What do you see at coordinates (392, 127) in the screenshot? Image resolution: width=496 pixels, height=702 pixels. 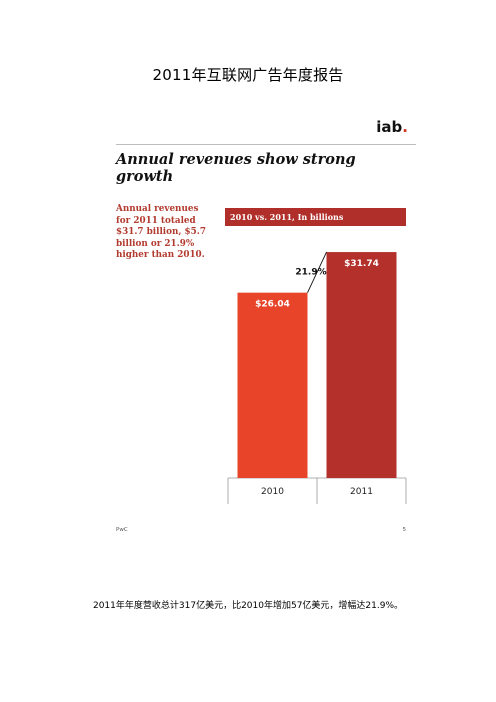 I see `iab-logo: iab.` at bounding box center [392, 127].